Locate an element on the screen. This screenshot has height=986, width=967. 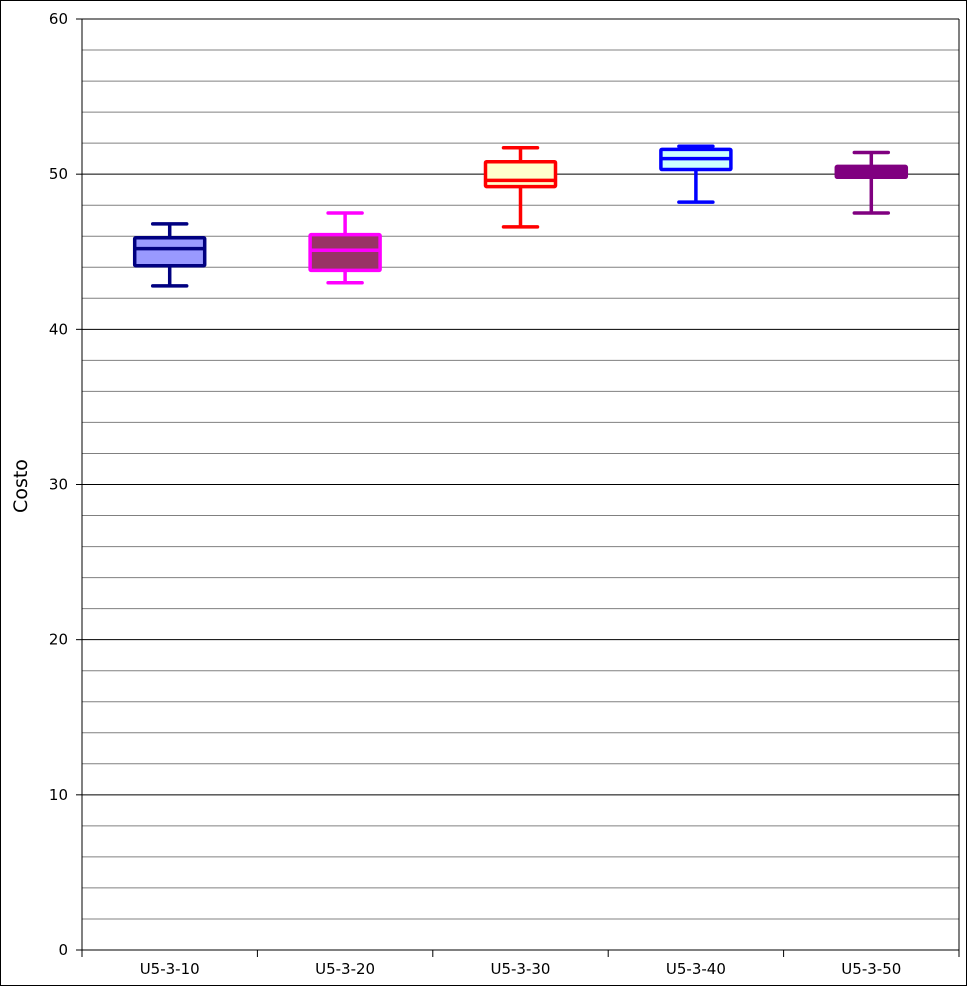
y-tick-label: 0 is located at coordinates (63, 950).